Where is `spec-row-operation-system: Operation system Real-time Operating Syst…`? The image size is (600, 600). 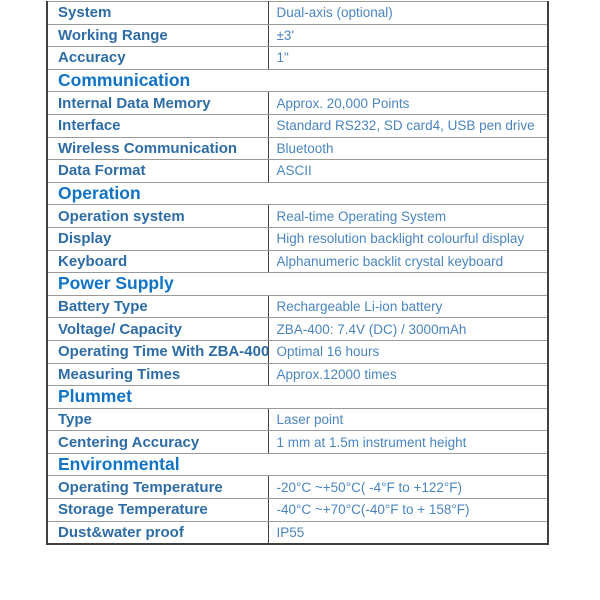 spec-row-operation-system: Operation system Real-time Operating Syst… is located at coordinates (297, 216).